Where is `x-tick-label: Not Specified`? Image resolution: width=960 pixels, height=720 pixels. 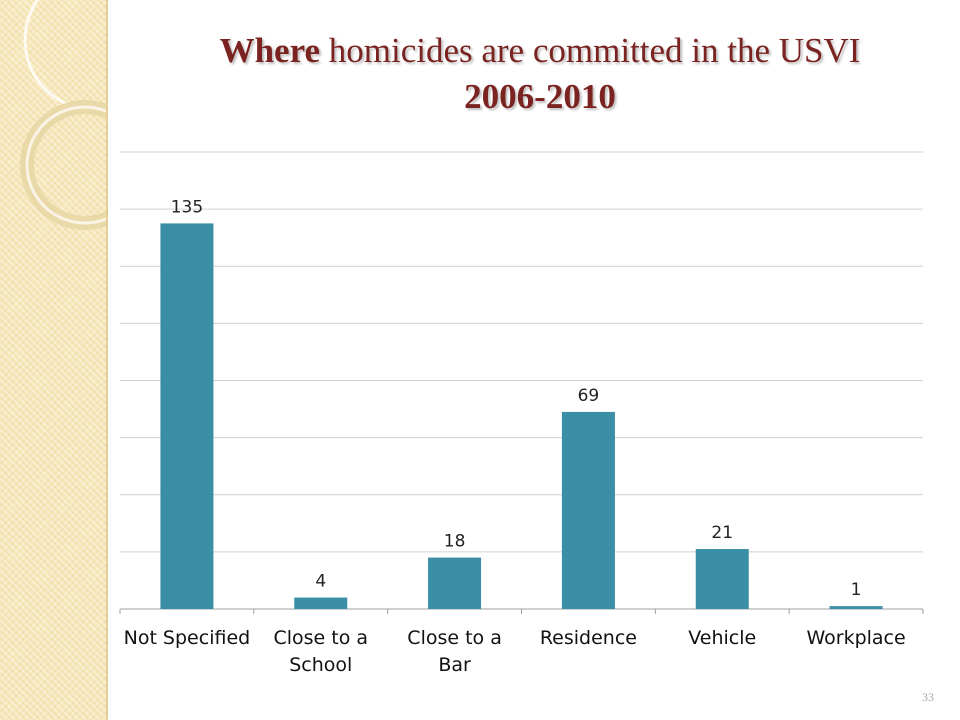 x-tick-label: Not Specified is located at coordinates (187, 638).